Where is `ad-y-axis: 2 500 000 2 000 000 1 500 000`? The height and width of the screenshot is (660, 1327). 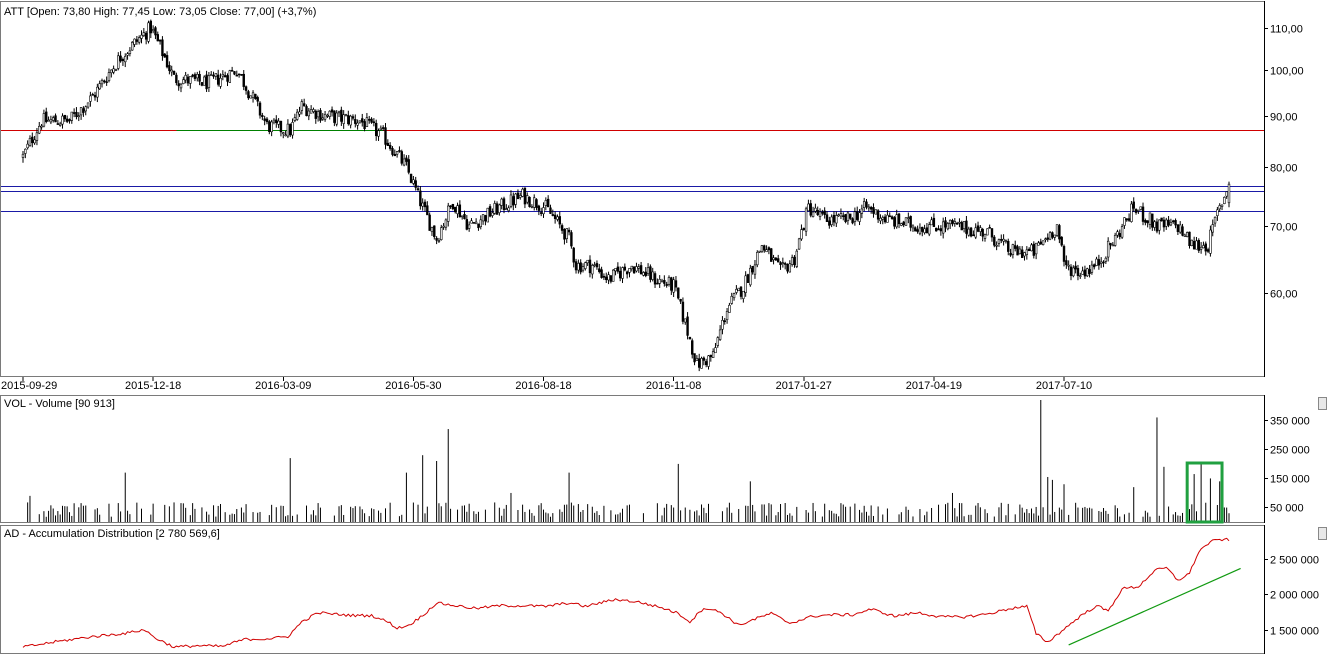 ad-y-axis: 2 500 000 2 000 000 1 500 000 is located at coordinates (1291, 589).